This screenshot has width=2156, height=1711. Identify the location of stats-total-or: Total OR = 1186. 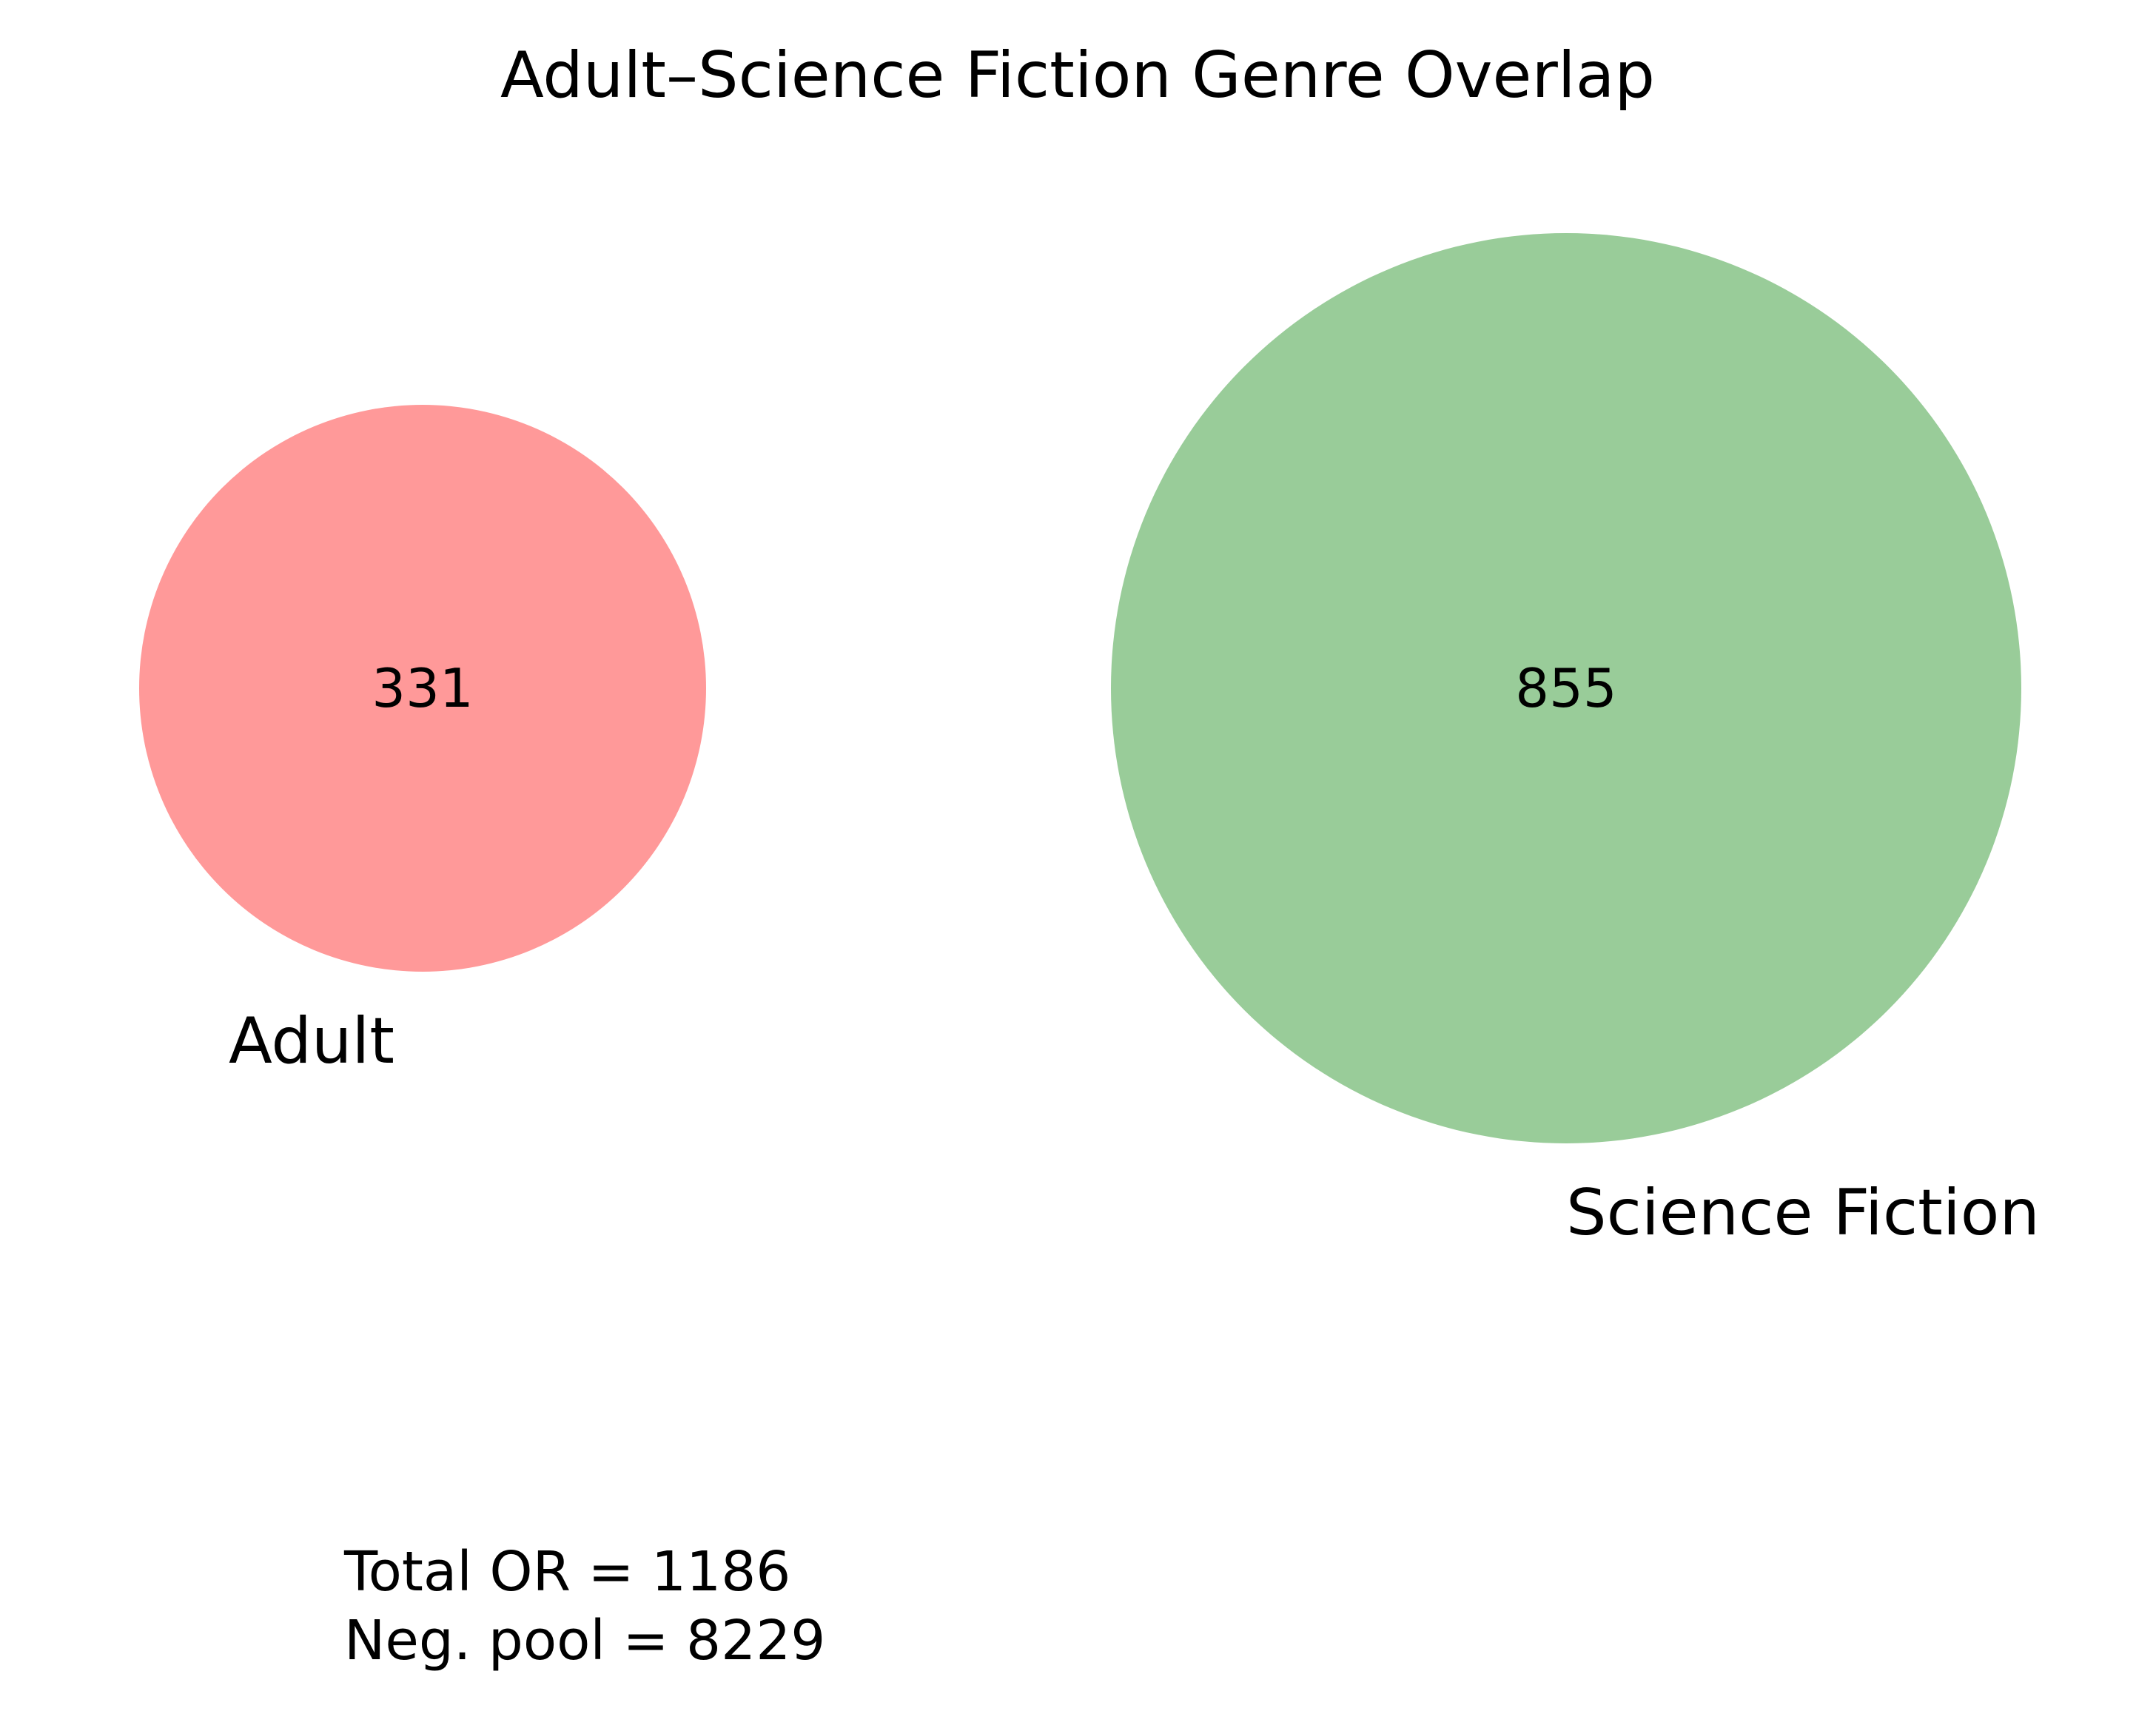
(566, 1572).